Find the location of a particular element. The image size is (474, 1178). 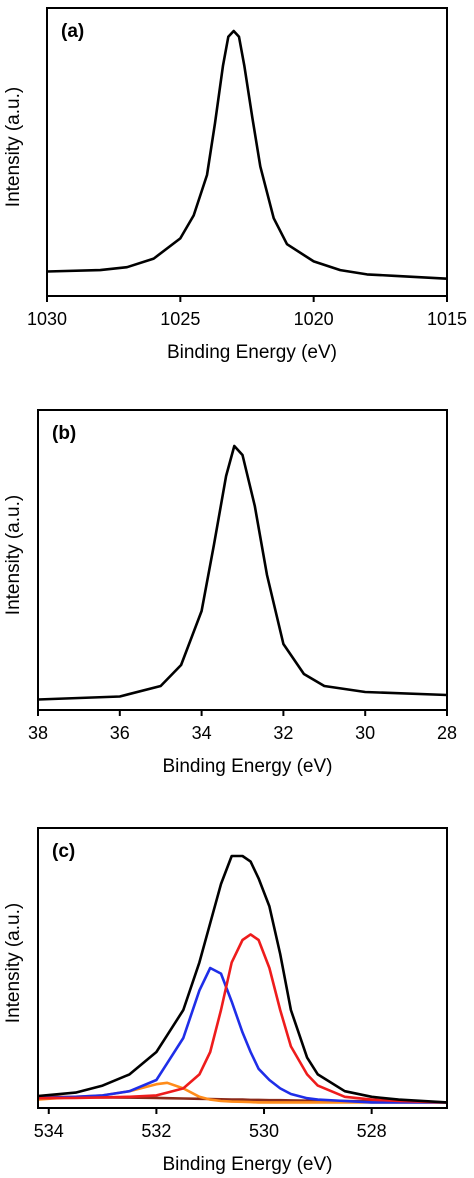

x-tick-label: 30 is located at coordinates (365, 733).